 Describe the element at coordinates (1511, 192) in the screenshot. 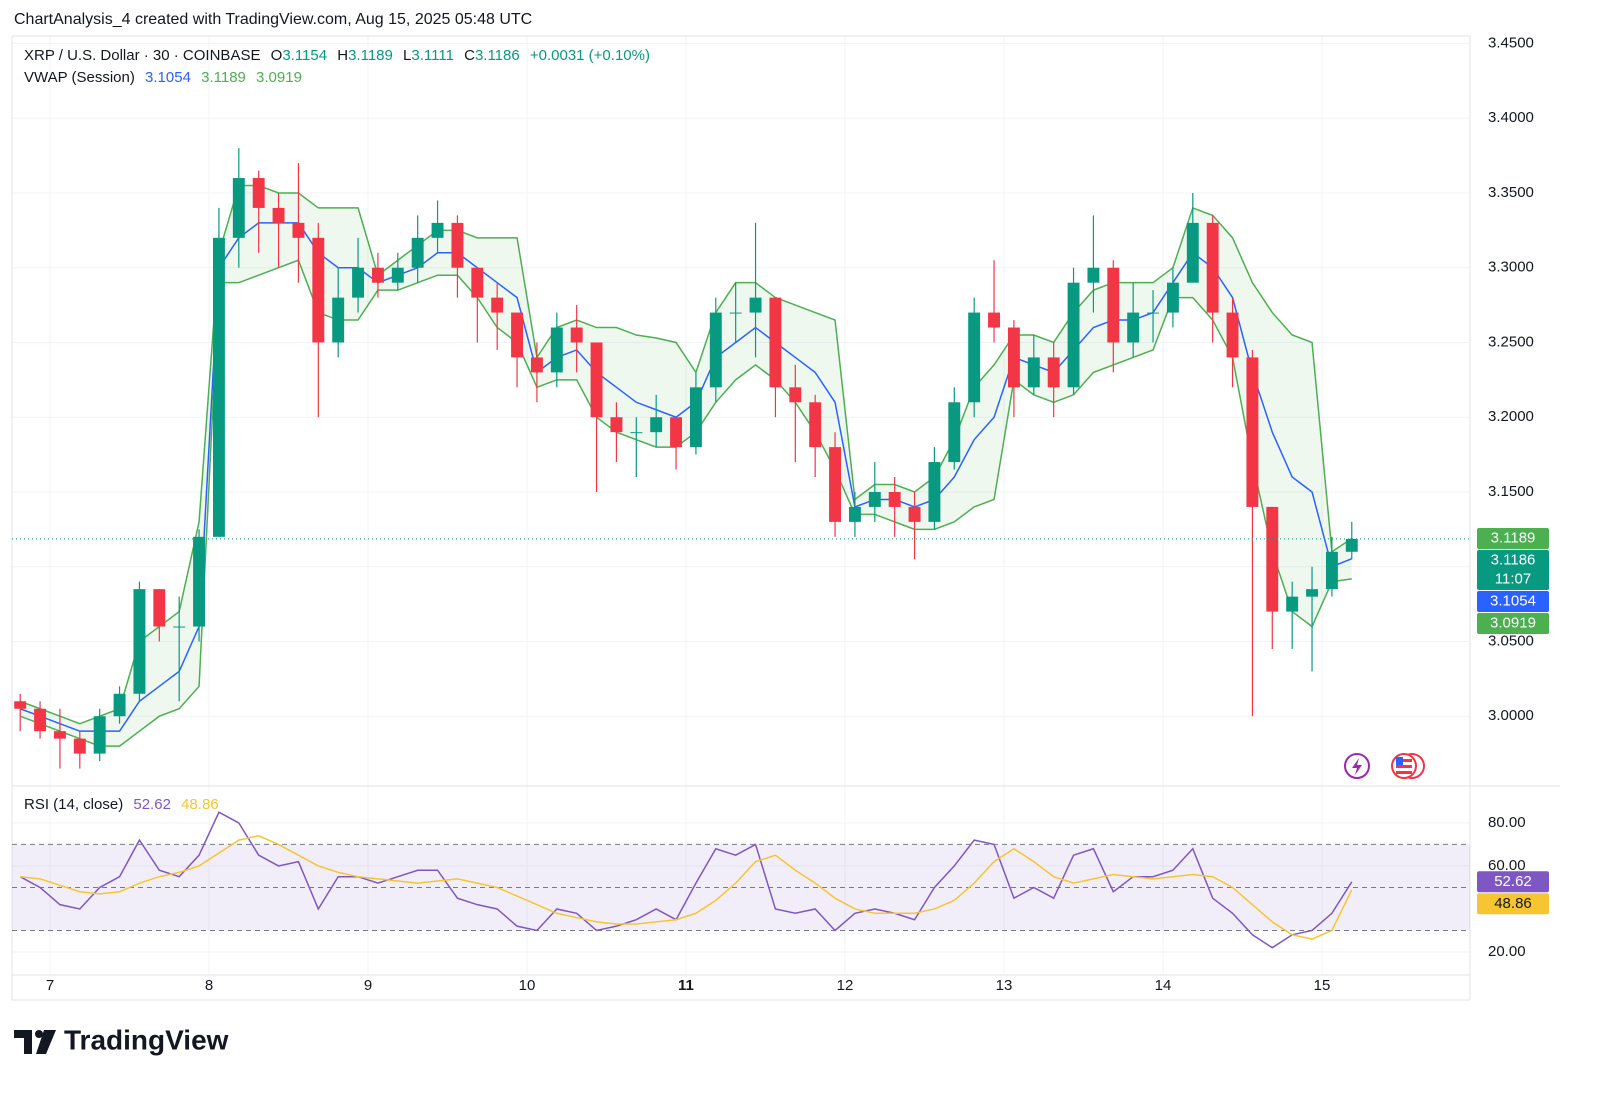

I see `y-tick-label: 3.3500` at that location.